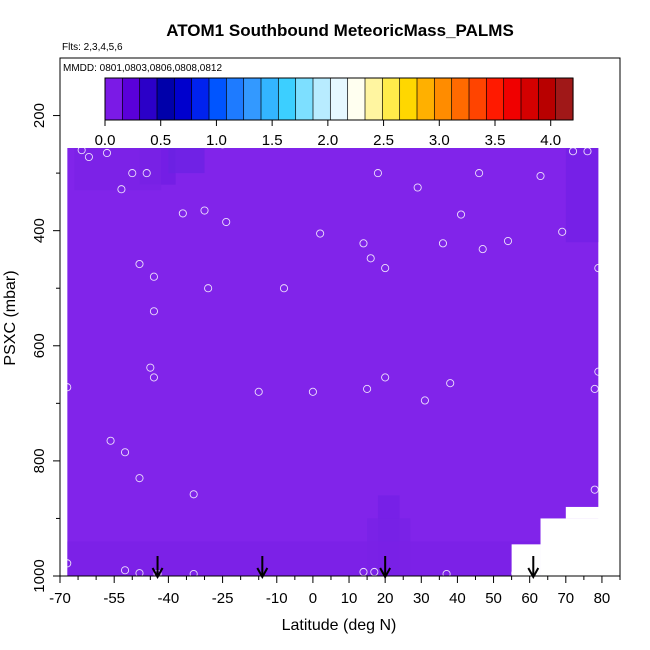  What do you see at coordinates (39, 345) in the screenshot?
I see `y-tick-label: 600` at bounding box center [39, 345].